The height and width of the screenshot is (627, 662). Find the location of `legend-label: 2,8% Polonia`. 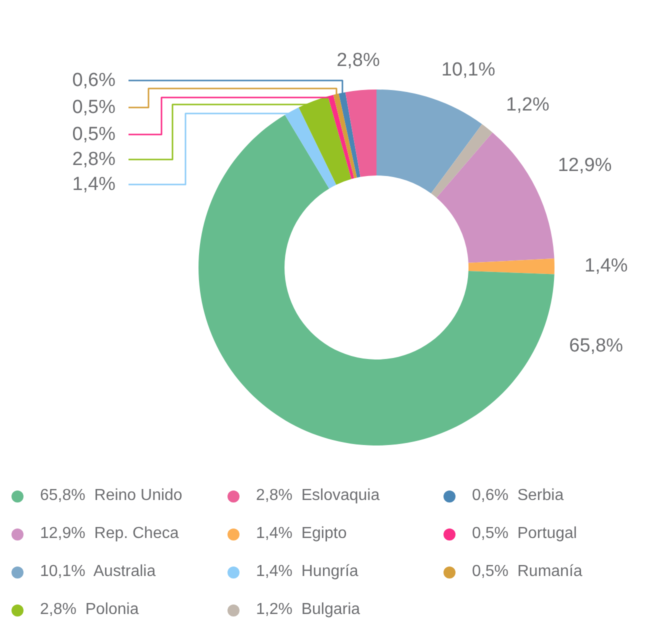

legend-label: 2,8% Polonia is located at coordinates (90, 610).